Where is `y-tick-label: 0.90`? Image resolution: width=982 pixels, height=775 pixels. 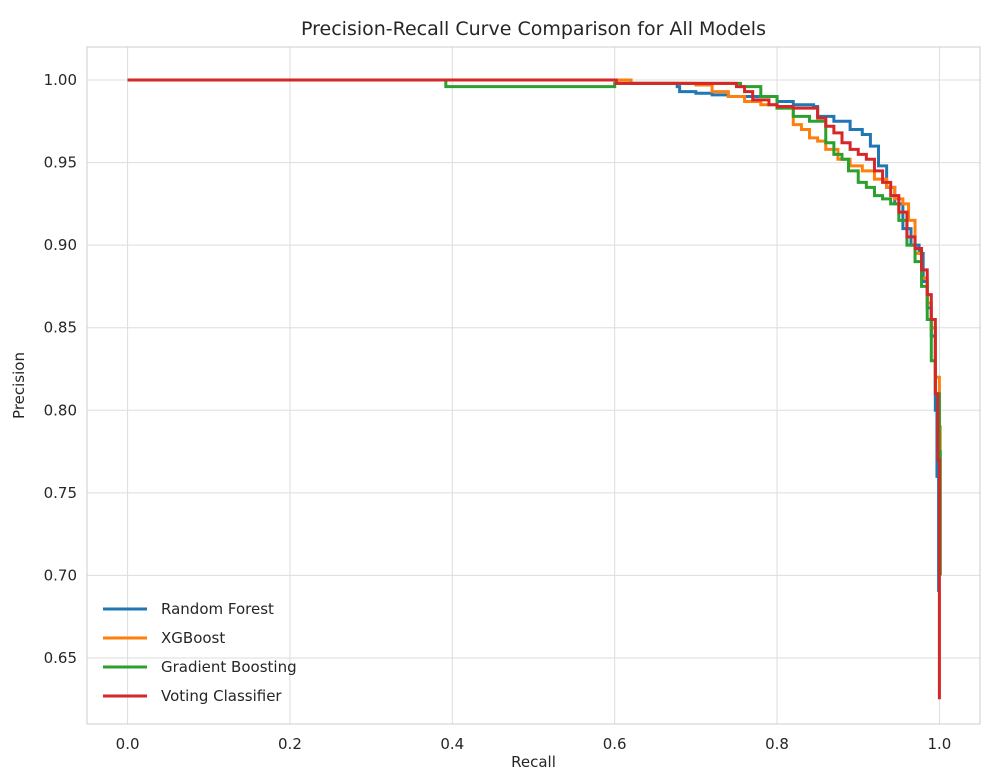
y-tick-label: 0.90 is located at coordinates (60, 245).